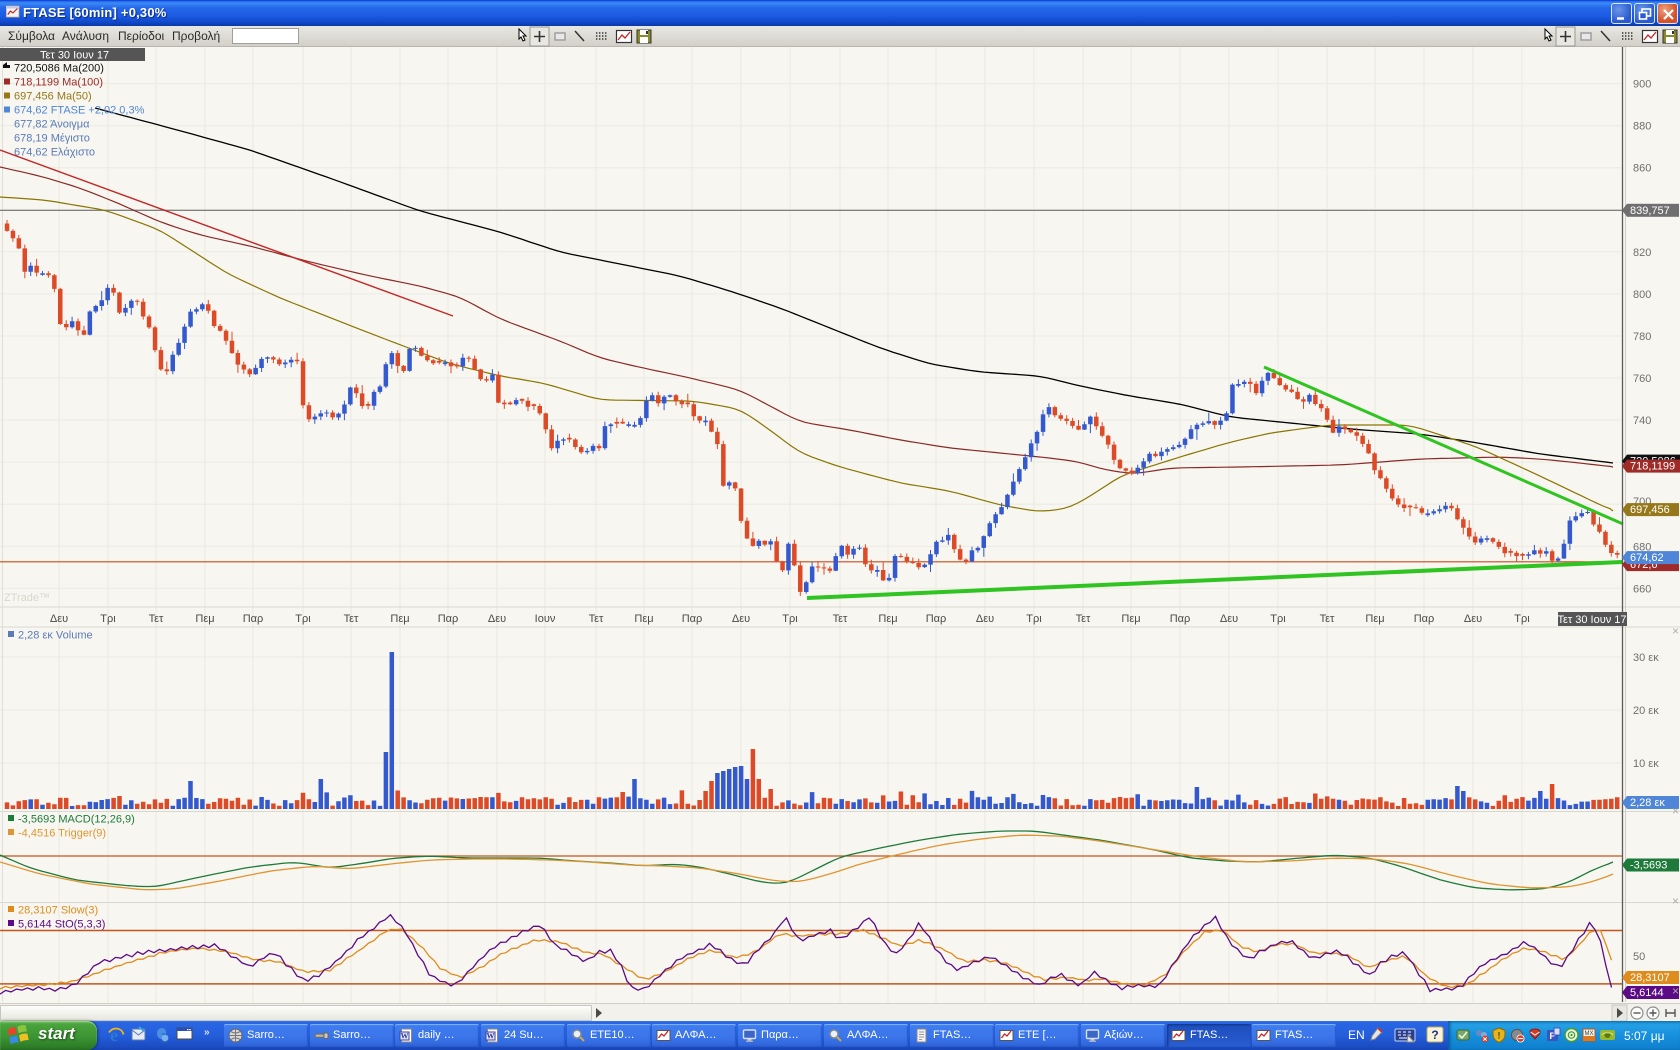  I want to click on svg-text: 820, so click(1642, 253).